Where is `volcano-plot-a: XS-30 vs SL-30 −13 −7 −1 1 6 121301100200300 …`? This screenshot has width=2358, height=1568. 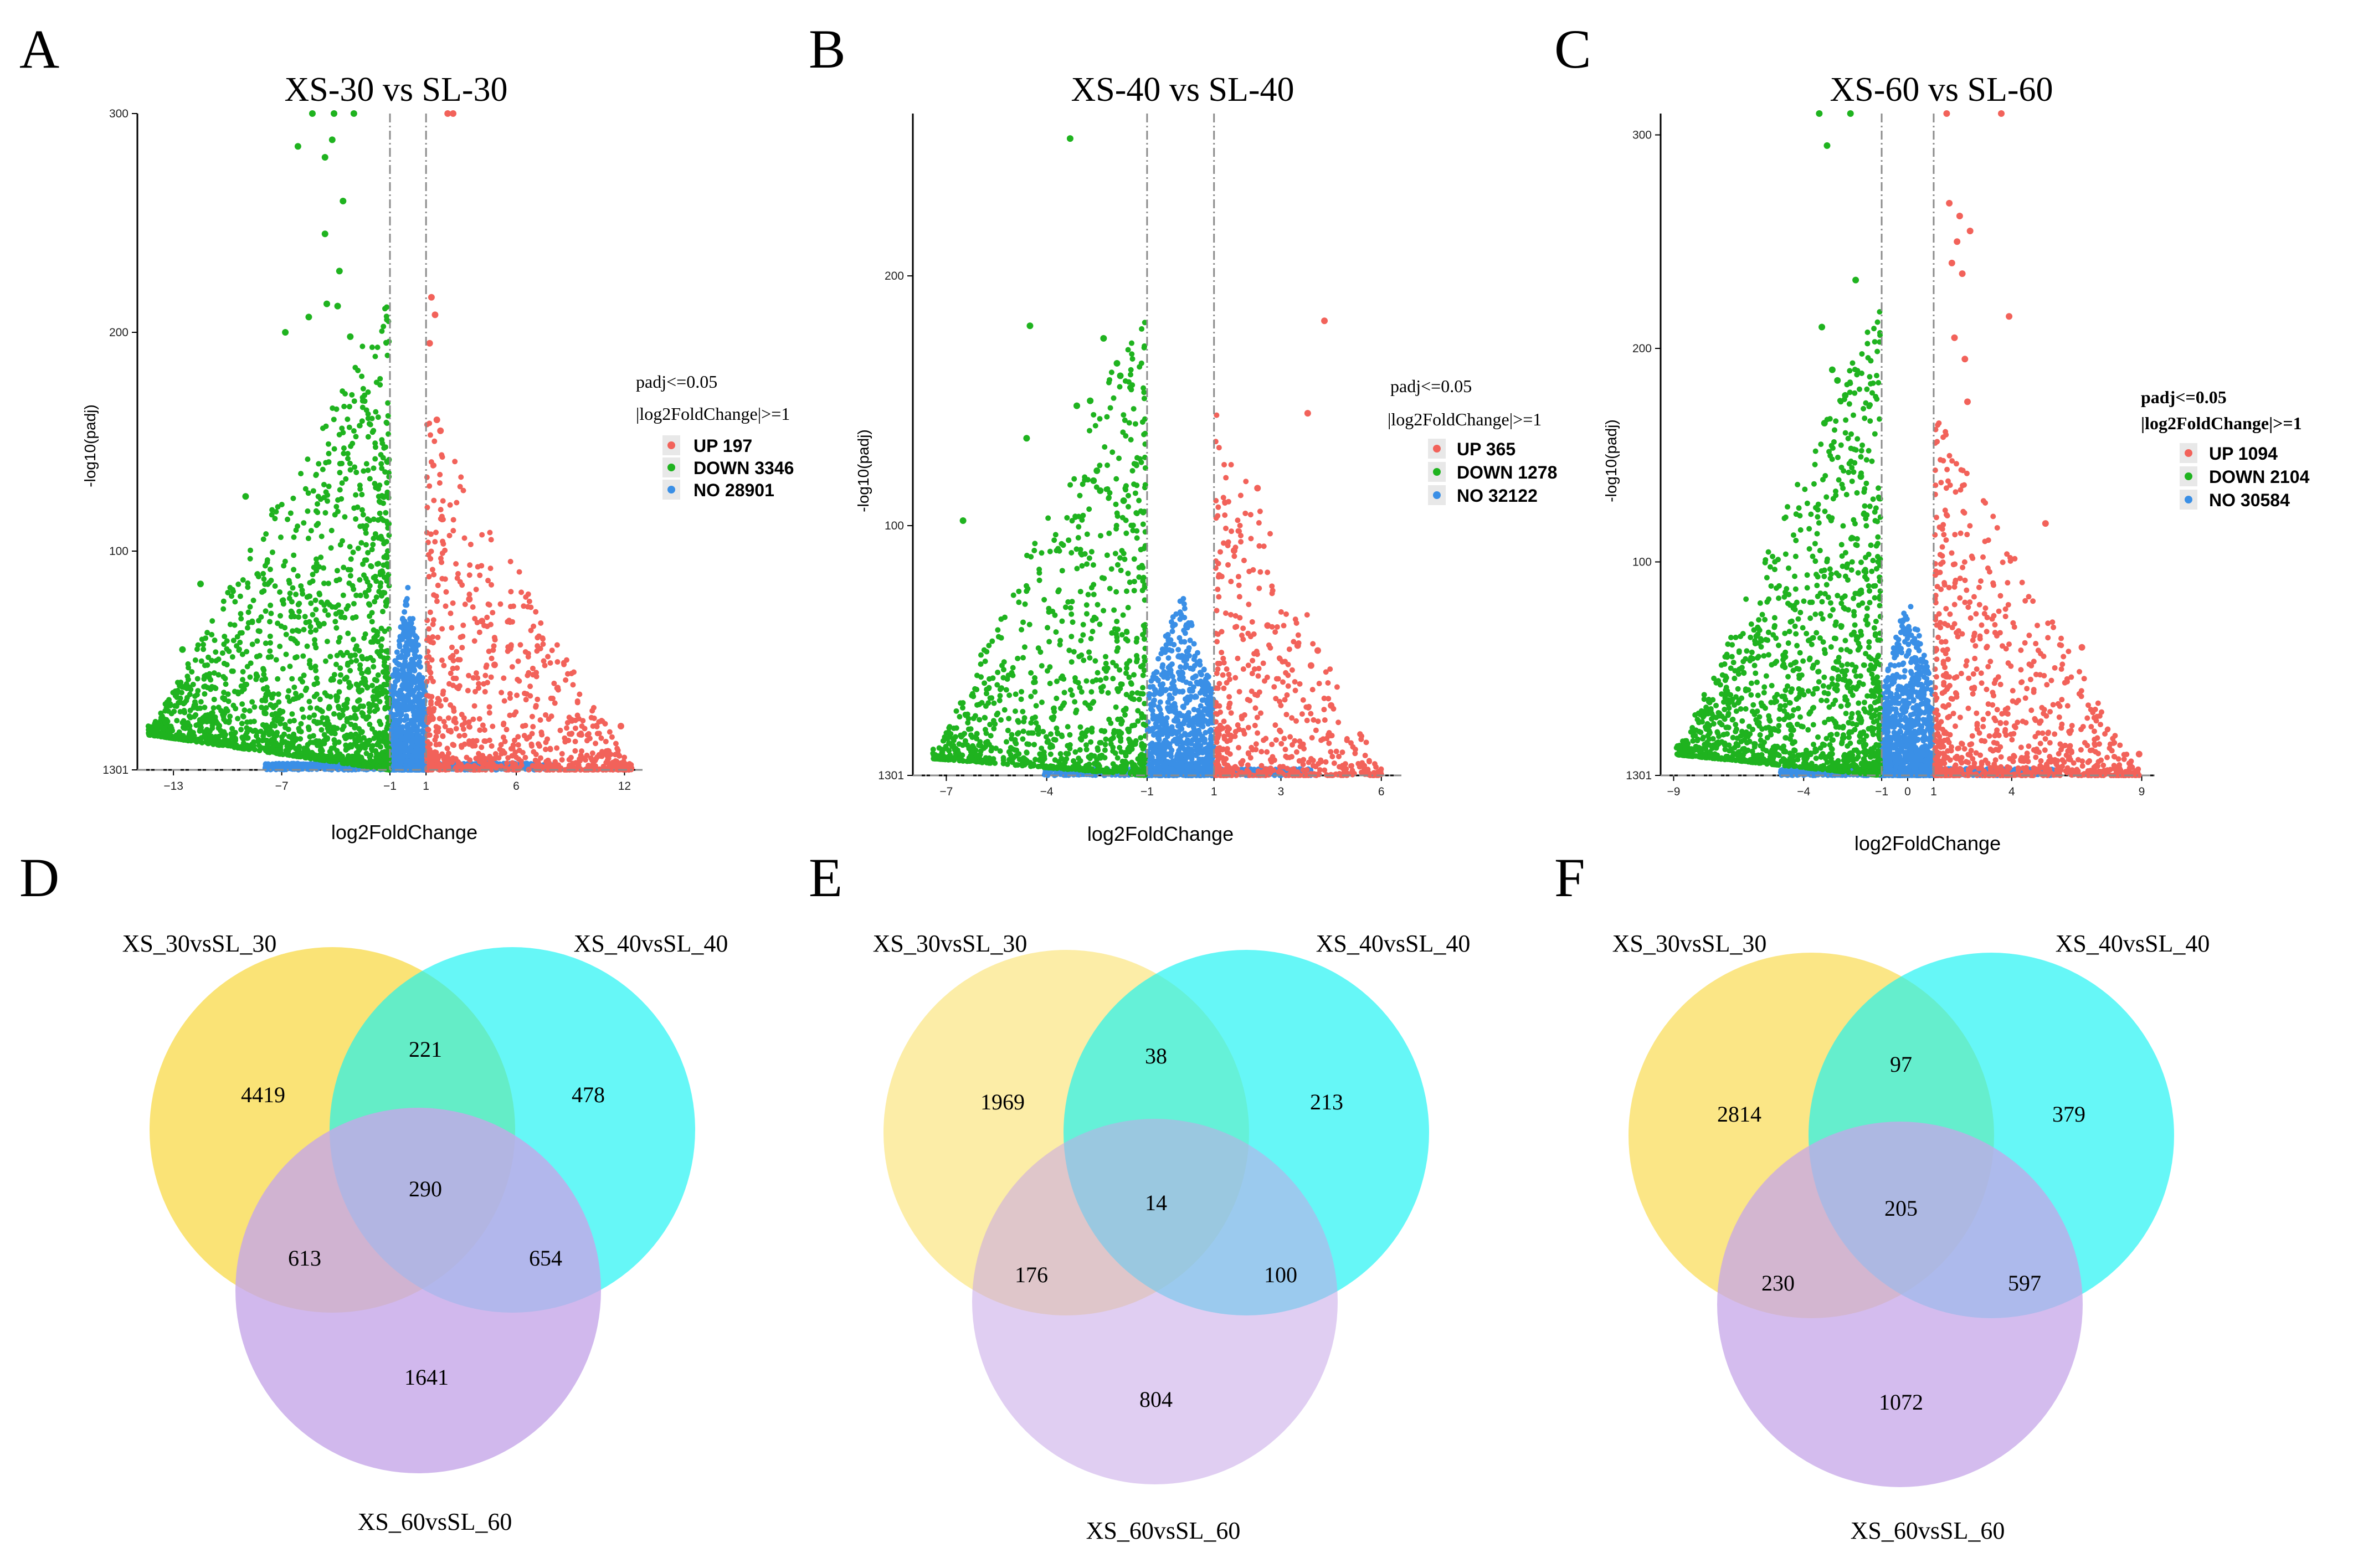 volcano-plot-a: XS-30 vs SL-30 −13 −7 −1 1 6 121301100200300 … is located at coordinates (438, 458).